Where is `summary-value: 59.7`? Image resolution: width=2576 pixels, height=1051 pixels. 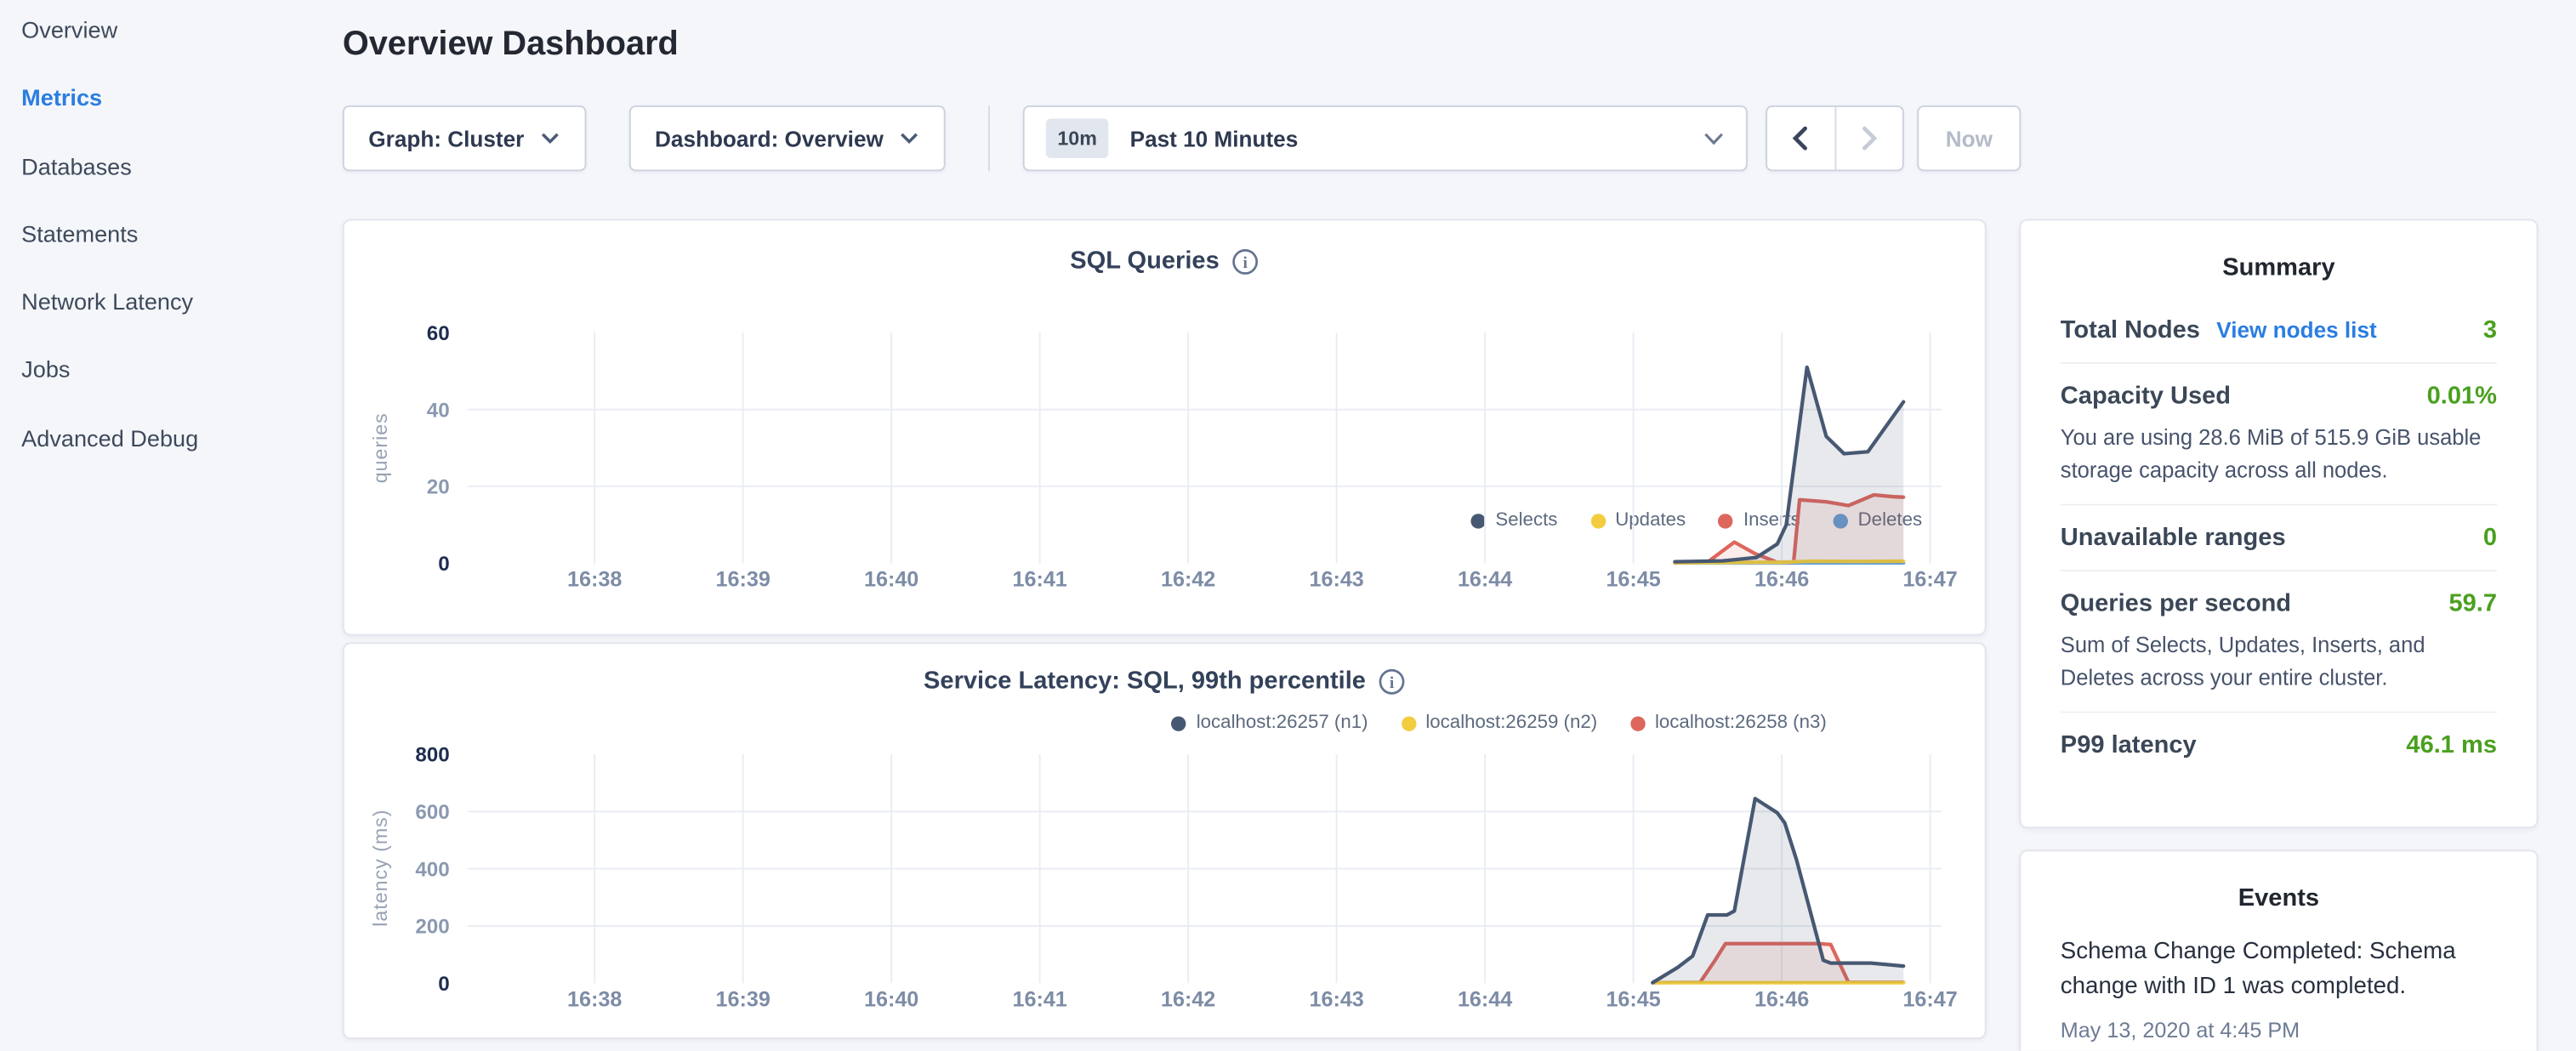
summary-value: 59.7 is located at coordinates (2473, 603).